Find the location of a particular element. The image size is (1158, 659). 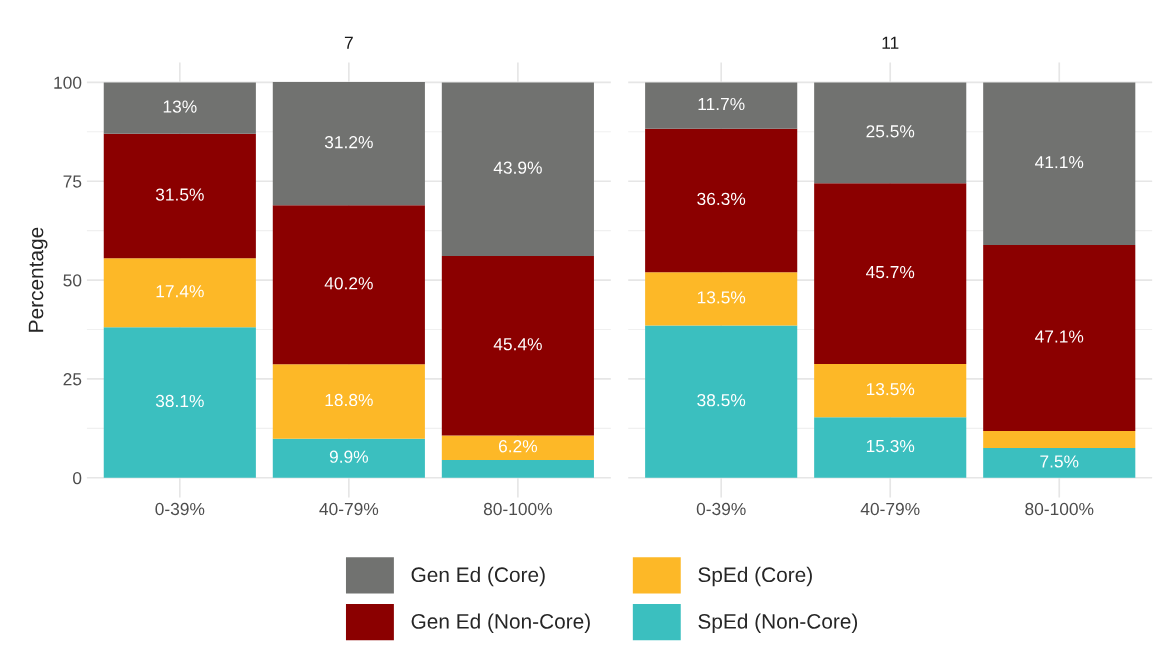

data-label: 13% is located at coordinates (180, 106).